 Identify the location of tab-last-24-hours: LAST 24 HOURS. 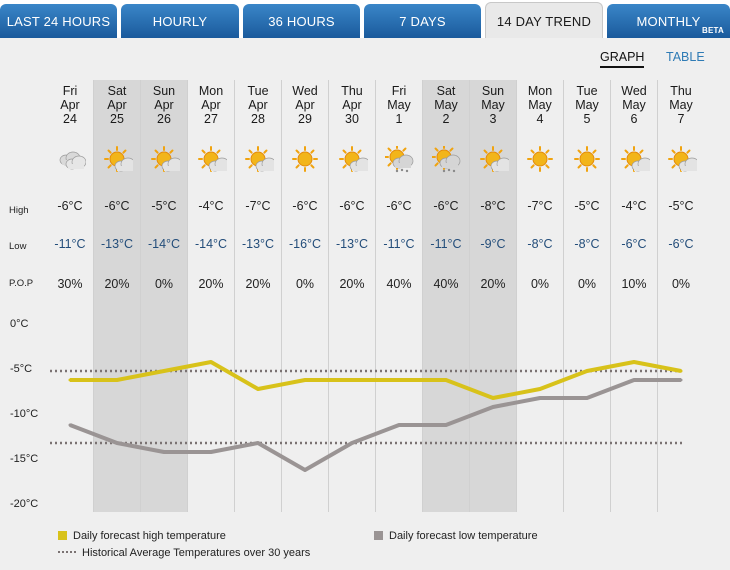
(58, 21).